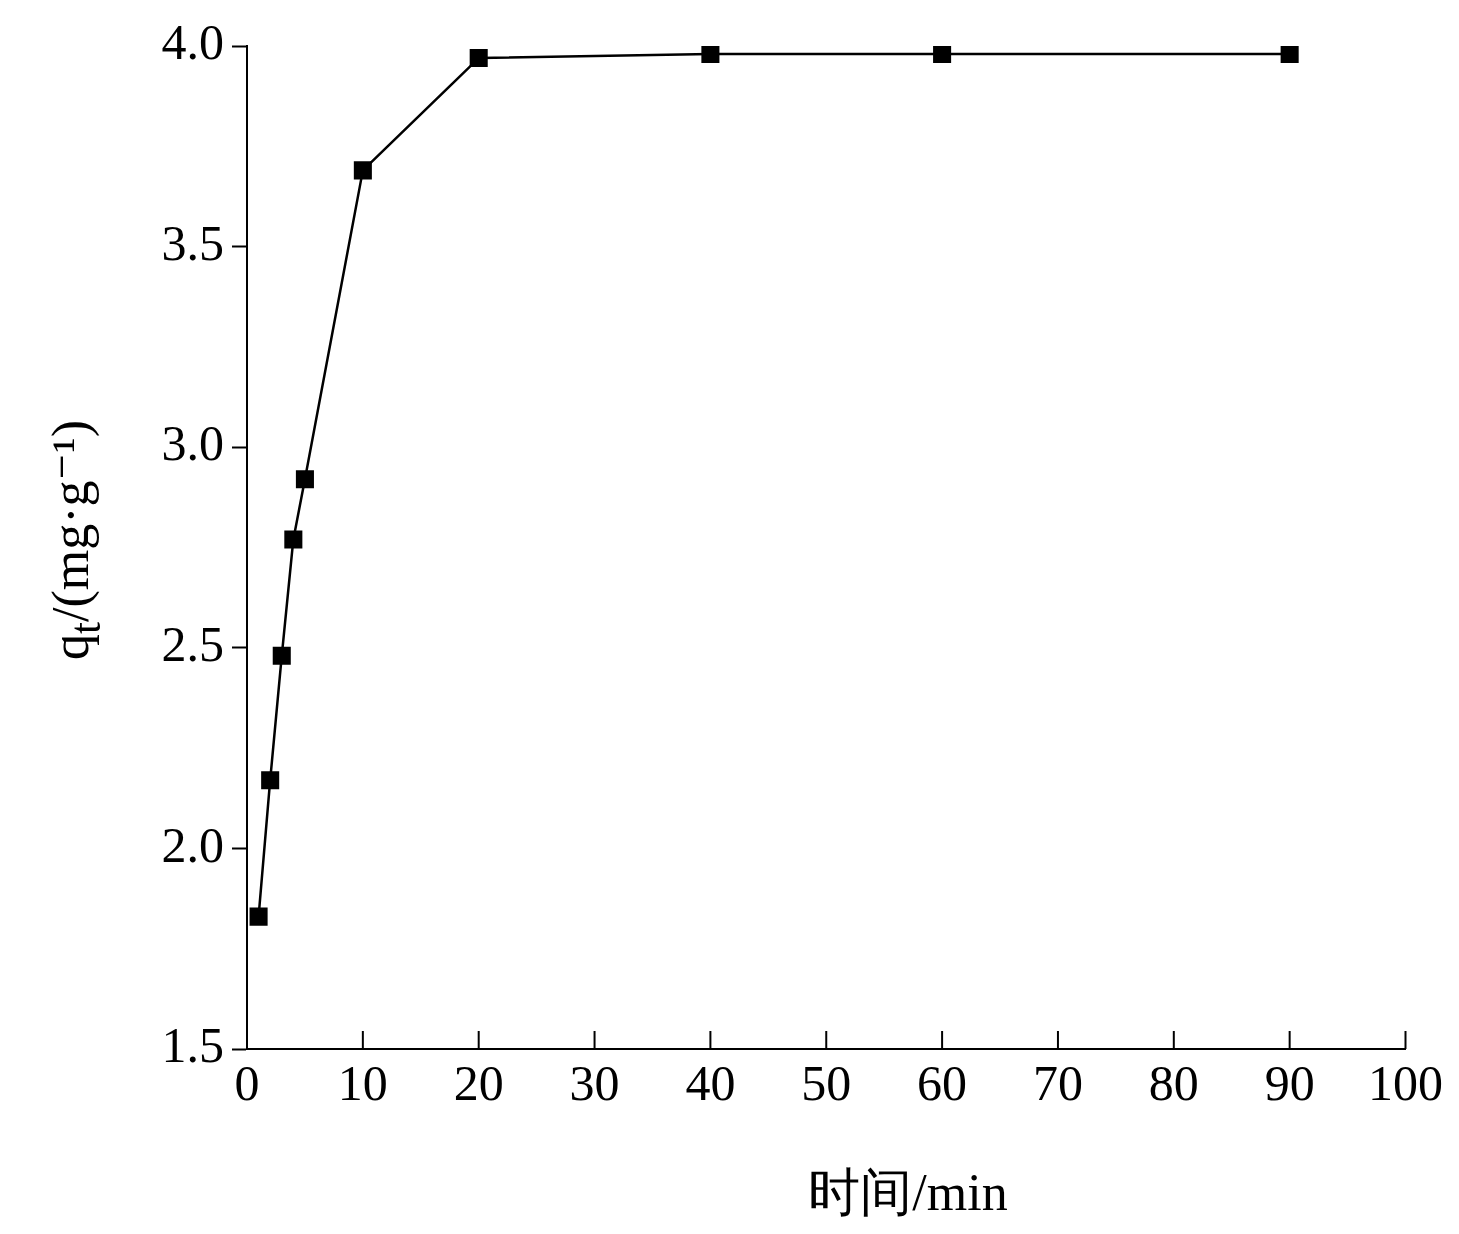 This screenshot has width=1459, height=1234. What do you see at coordinates (594, 1083) in the screenshot?
I see `x-tick-label: 30` at bounding box center [594, 1083].